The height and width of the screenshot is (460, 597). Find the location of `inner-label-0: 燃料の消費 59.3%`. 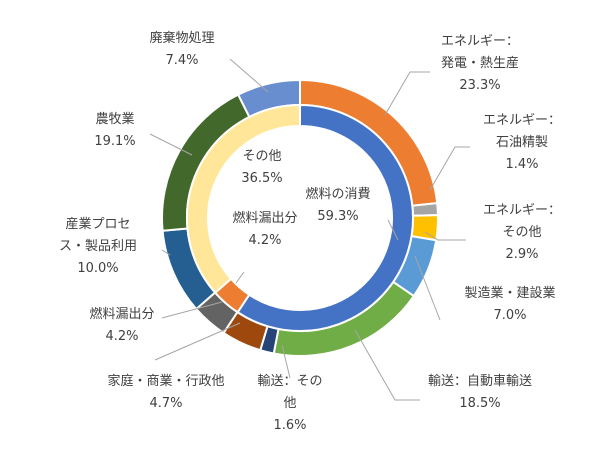

inner-label-0: 燃料の消費 59.3% is located at coordinates (337, 205).